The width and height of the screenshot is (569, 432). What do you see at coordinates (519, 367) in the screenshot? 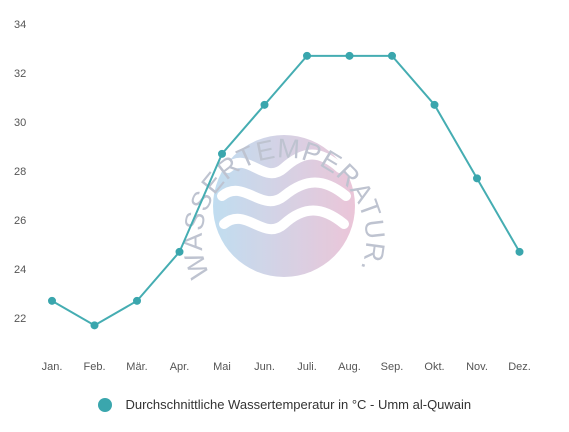
I see `x-tick-label: Dez.` at bounding box center [519, 367].